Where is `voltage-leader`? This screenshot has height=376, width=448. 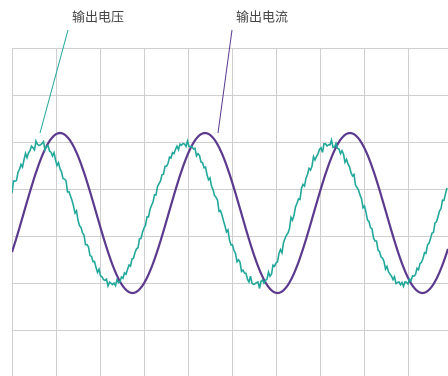
voltage-leader is located at coordinates (54, 81).